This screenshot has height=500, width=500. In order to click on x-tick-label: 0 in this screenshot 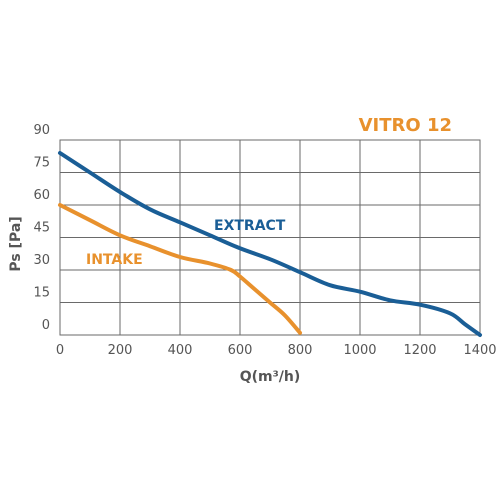, I will do `click(60, 350)`.